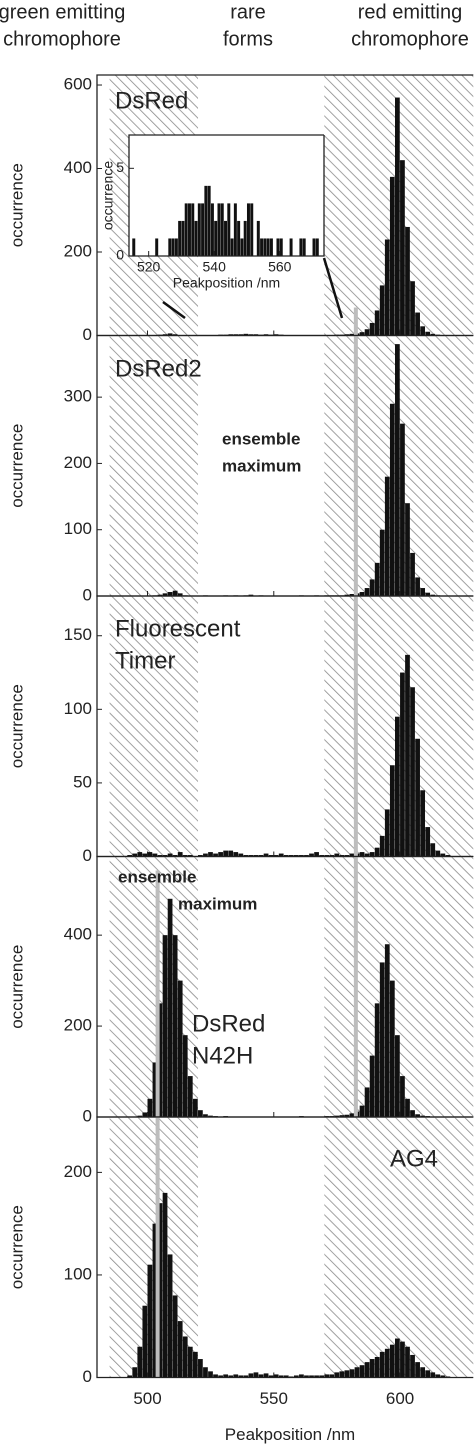 The height and width of the screenshot is (1448, 474). Describe the element at coordinates (285, 1247) in the screenshot. I see `plot-frame` at that location.